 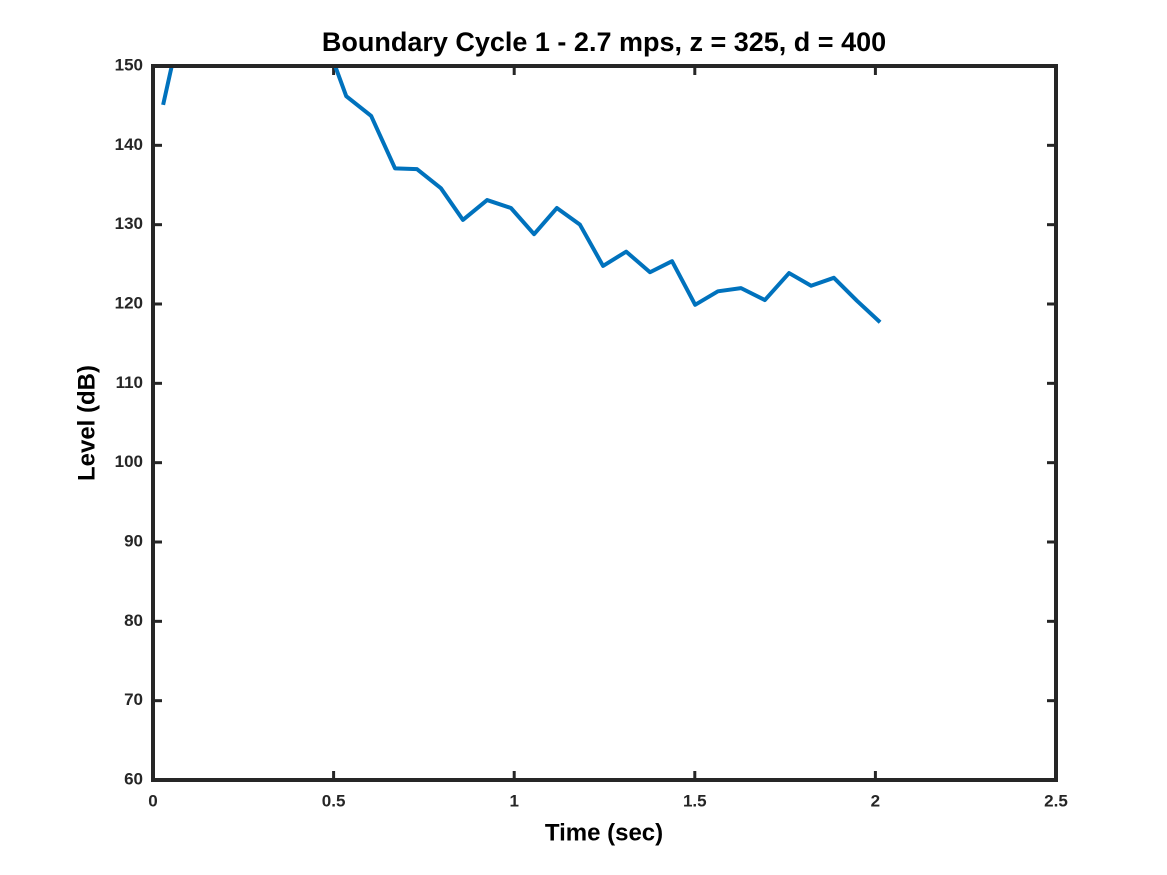 What do you see at coordinates (133, 699) in the screenshot?
I see `y-tick-label: 70` at bounding box center [133, 699].